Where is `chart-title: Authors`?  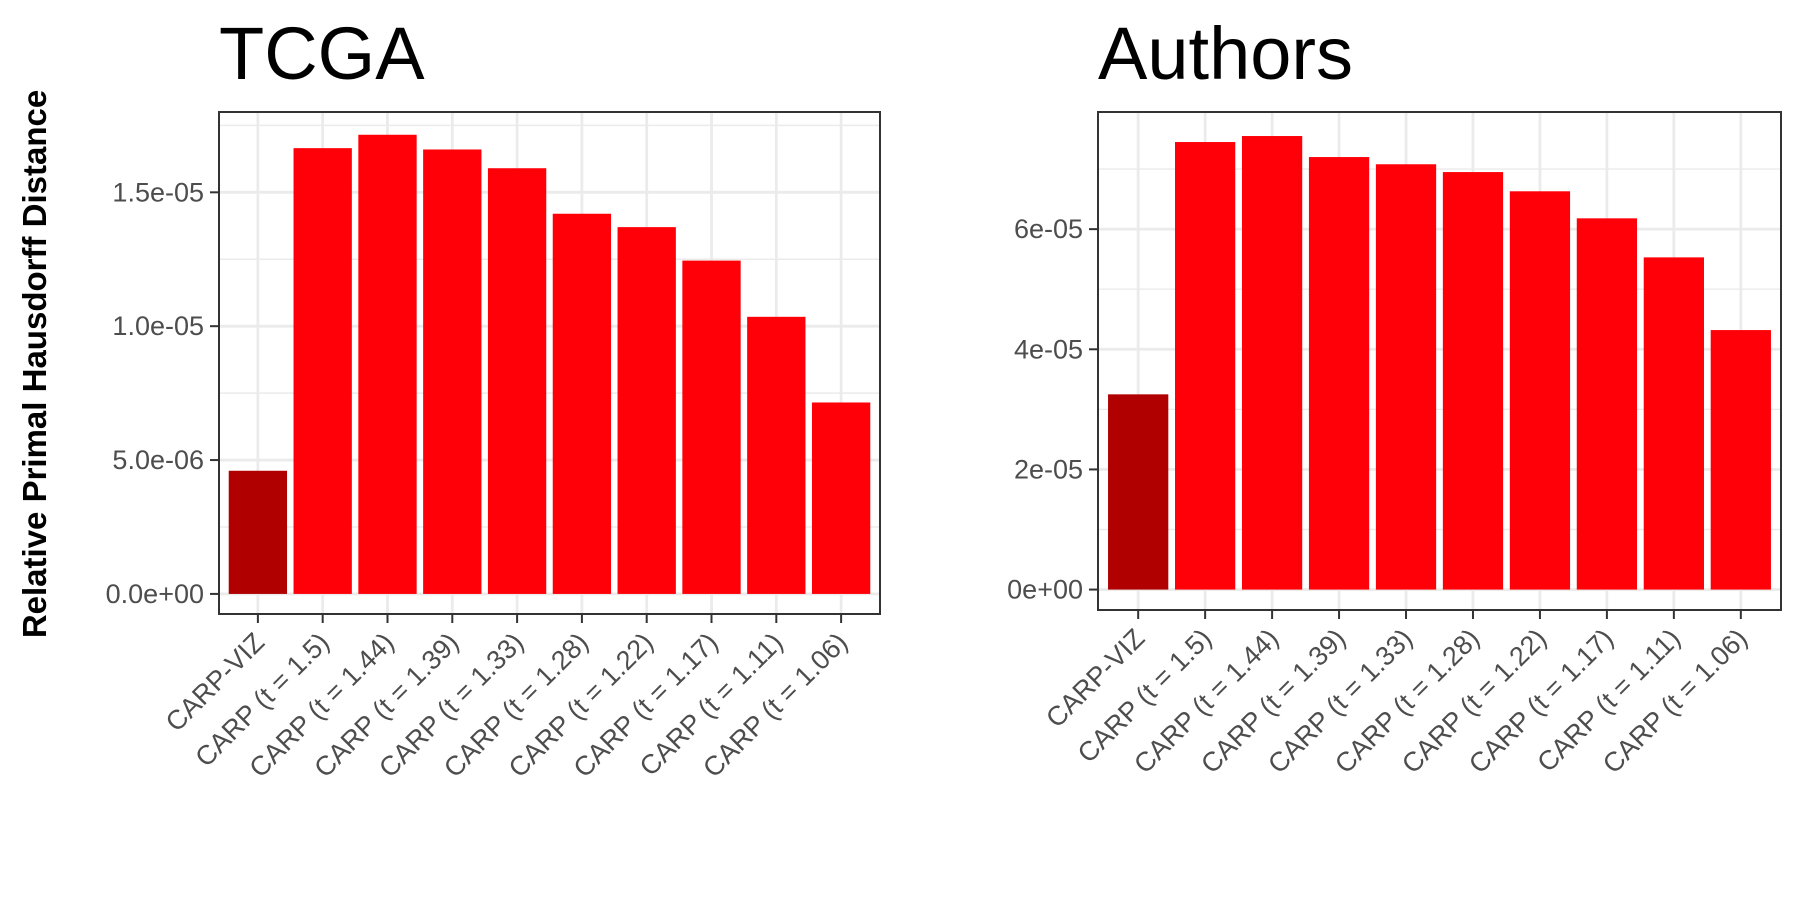
chart-title: Authors is located at coordinates (1225, 53).